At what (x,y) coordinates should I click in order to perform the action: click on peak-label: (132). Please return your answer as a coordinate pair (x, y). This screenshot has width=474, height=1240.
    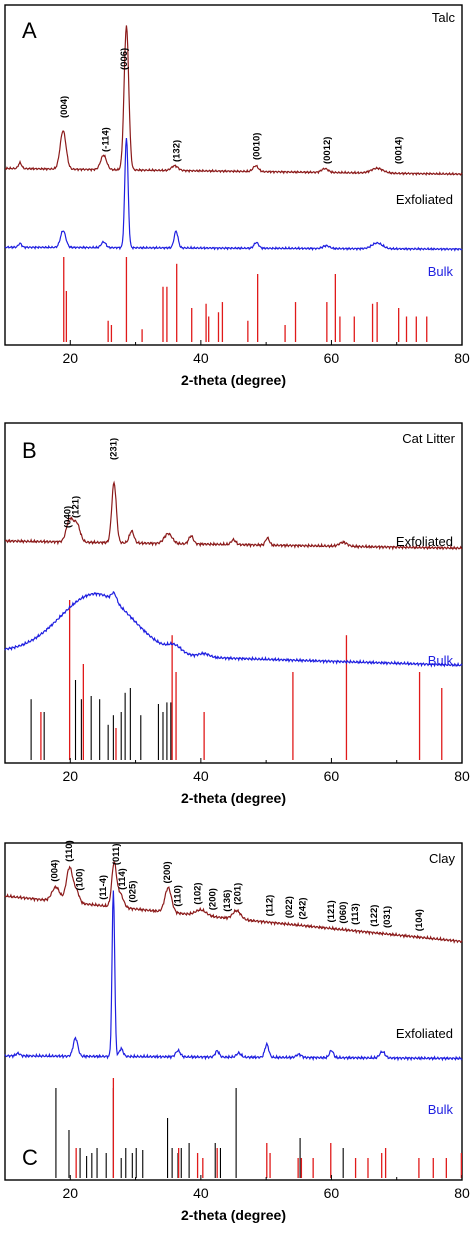
    Looking at the image, I should click on (177, 151).